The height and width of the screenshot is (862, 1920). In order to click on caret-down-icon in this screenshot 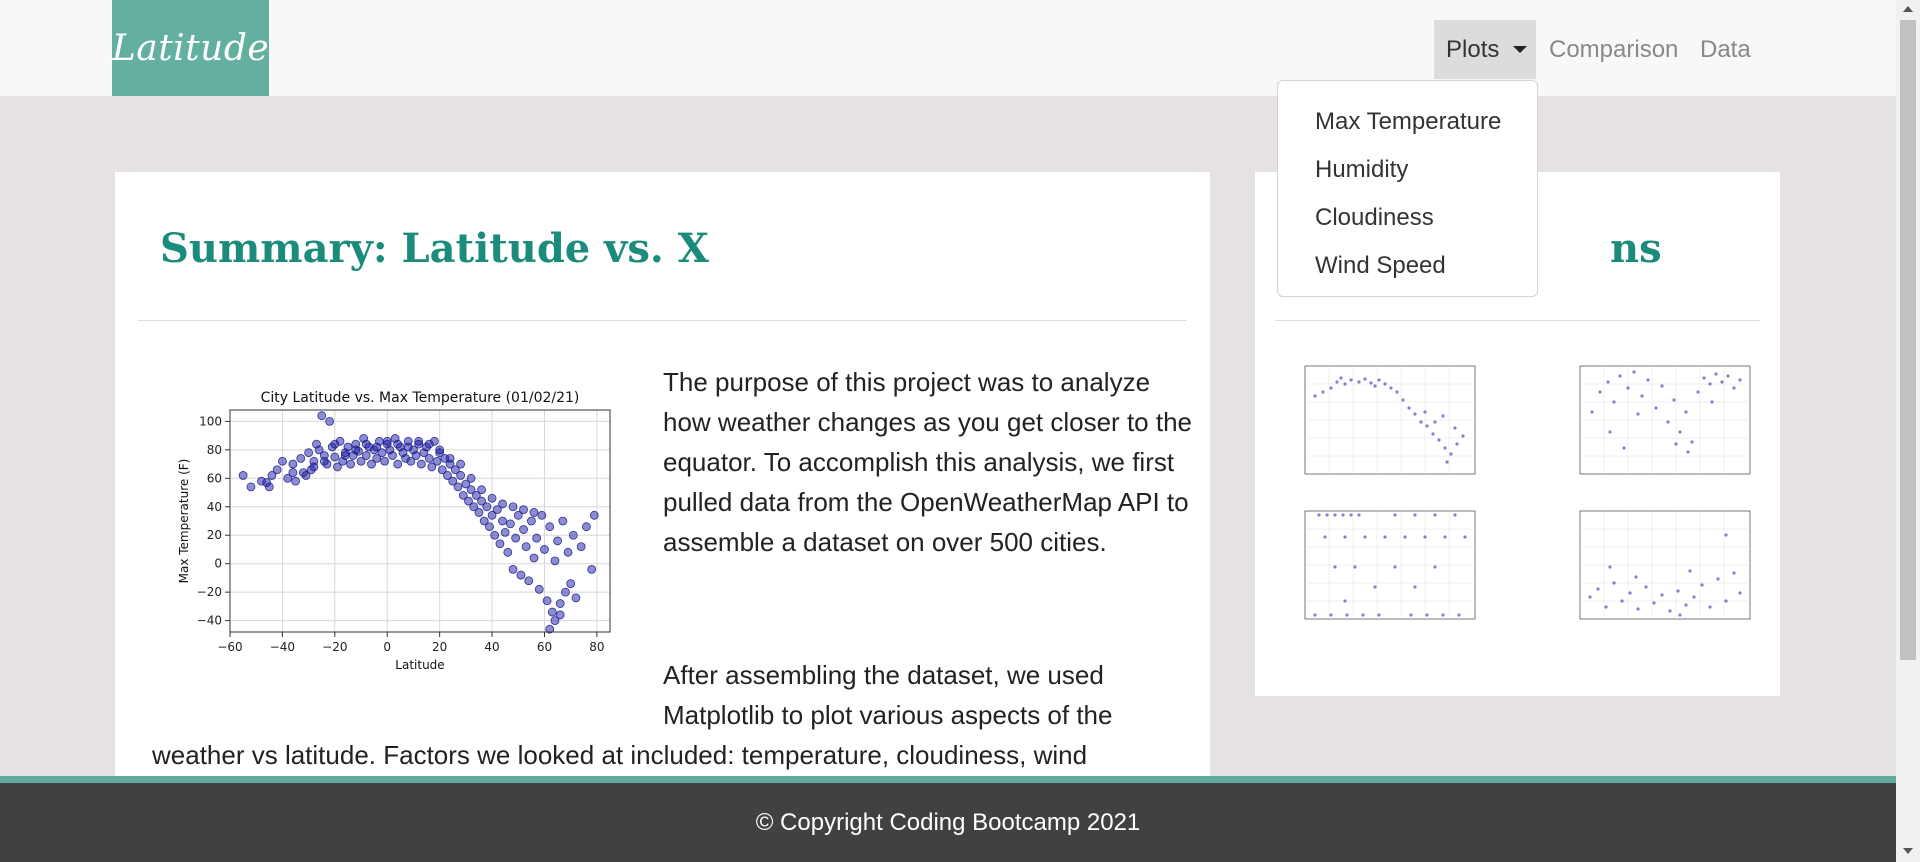, I will do `click(1520, 49)`.